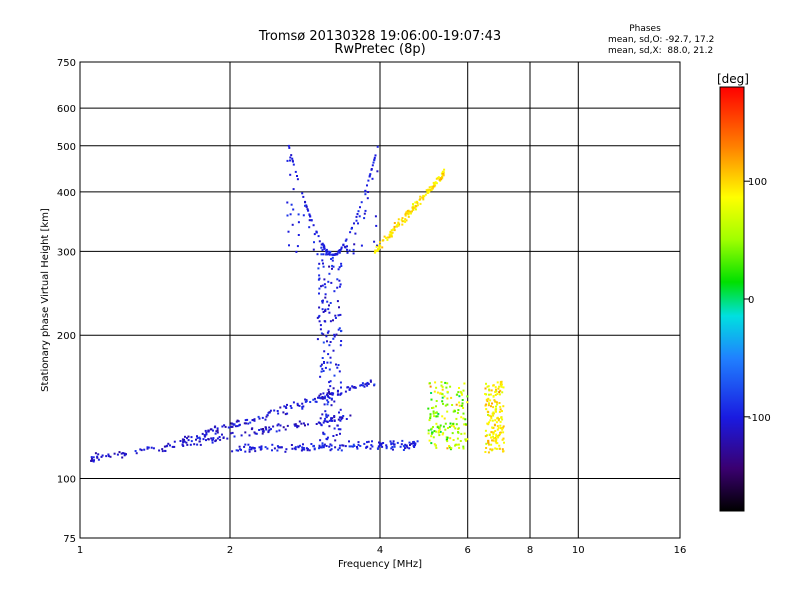 The image size is (800, 600). What do you see at coordinates (80, 550) in the screenshot?
I see `x-tick-label: 1` at bounding box center [80, 550].